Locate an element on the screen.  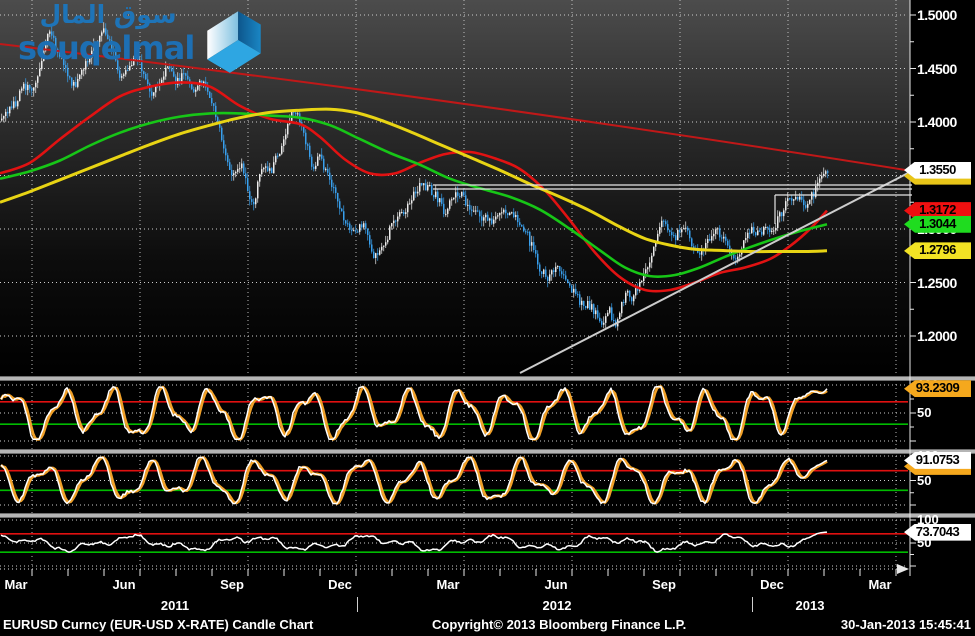
souqelmal-logo: سوق المال souqelmal is located at coordinates (141, 38).